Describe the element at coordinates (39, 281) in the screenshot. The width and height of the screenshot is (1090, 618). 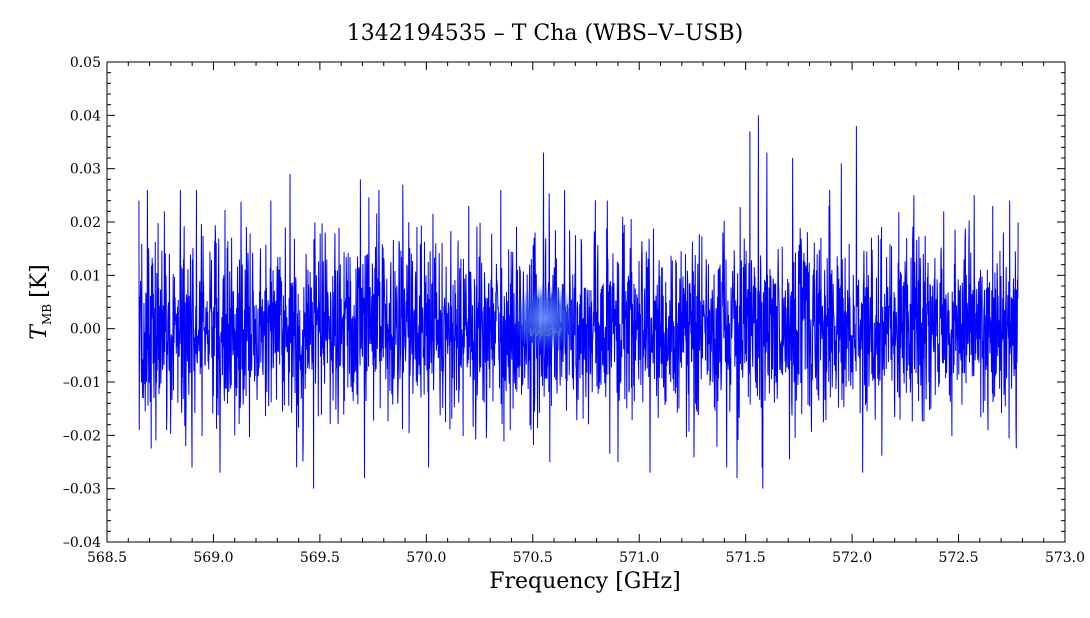
I see `y-axis-label-unit: [K]` at that location.